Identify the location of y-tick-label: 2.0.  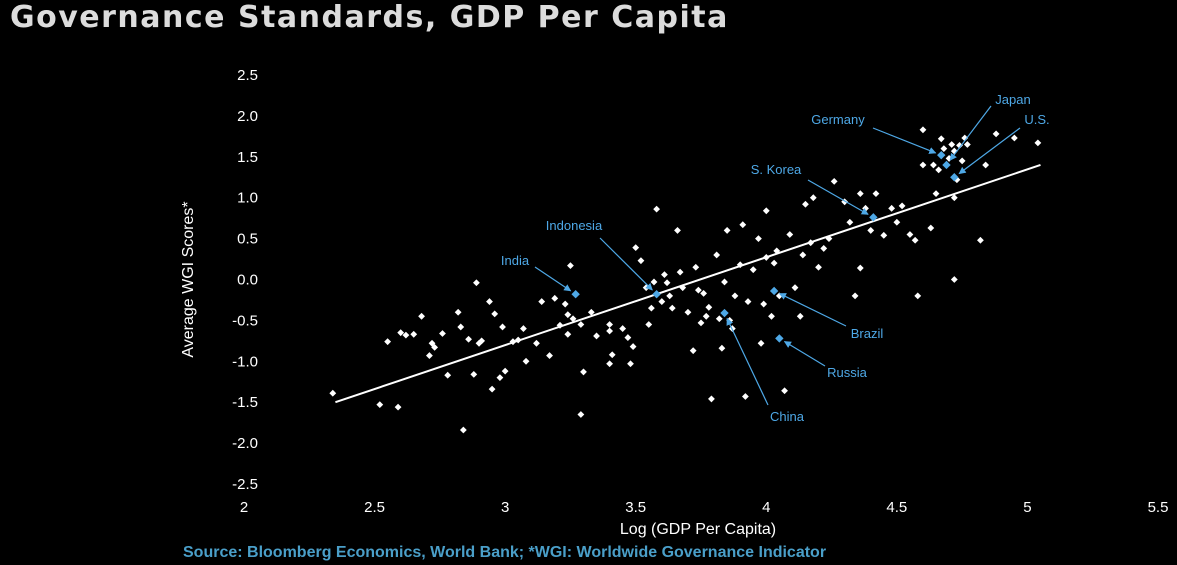
(247, 116).